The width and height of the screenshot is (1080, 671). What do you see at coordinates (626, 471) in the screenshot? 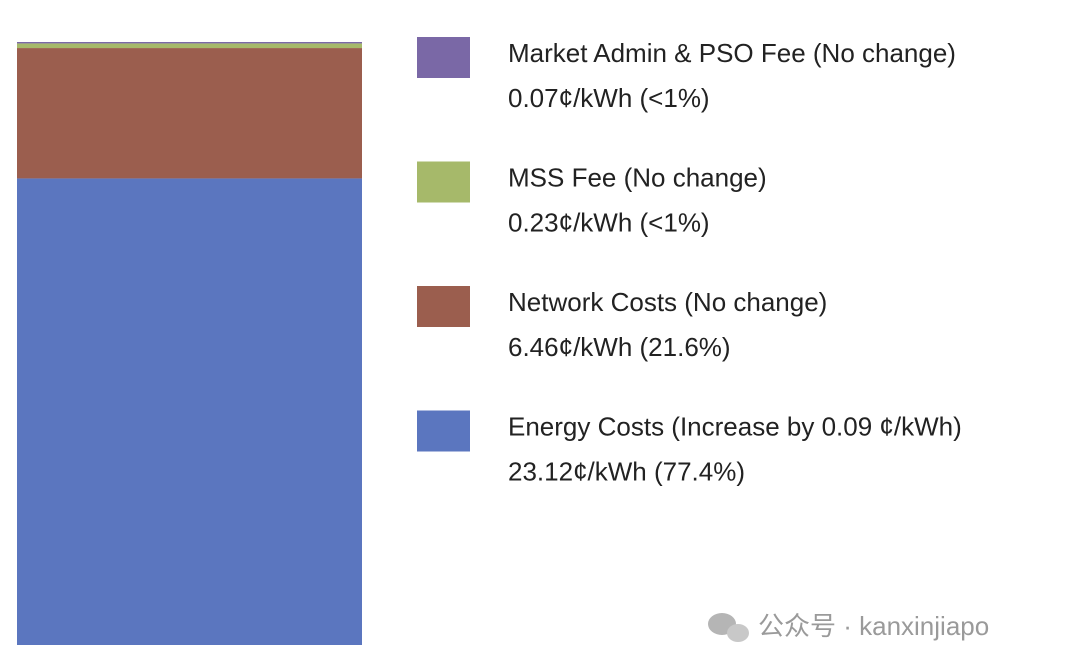
I see `legend-value: 23.12¢/kWh (77.4%)` at bounding box center [626, 471].